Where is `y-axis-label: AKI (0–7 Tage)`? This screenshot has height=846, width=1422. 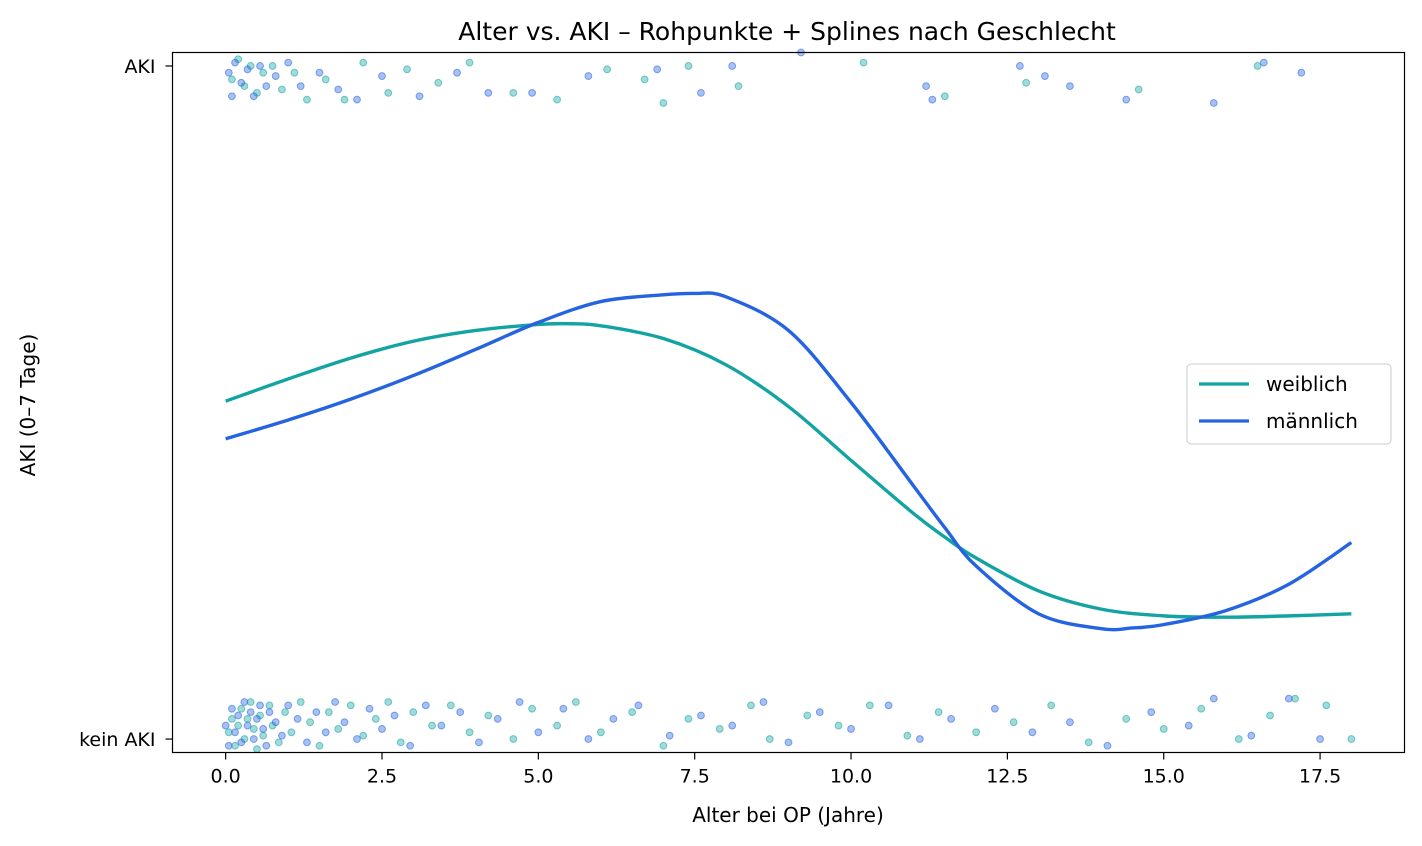 y-axis-label: AKI (0–7 Tage) is located at coordinates (28, 405).